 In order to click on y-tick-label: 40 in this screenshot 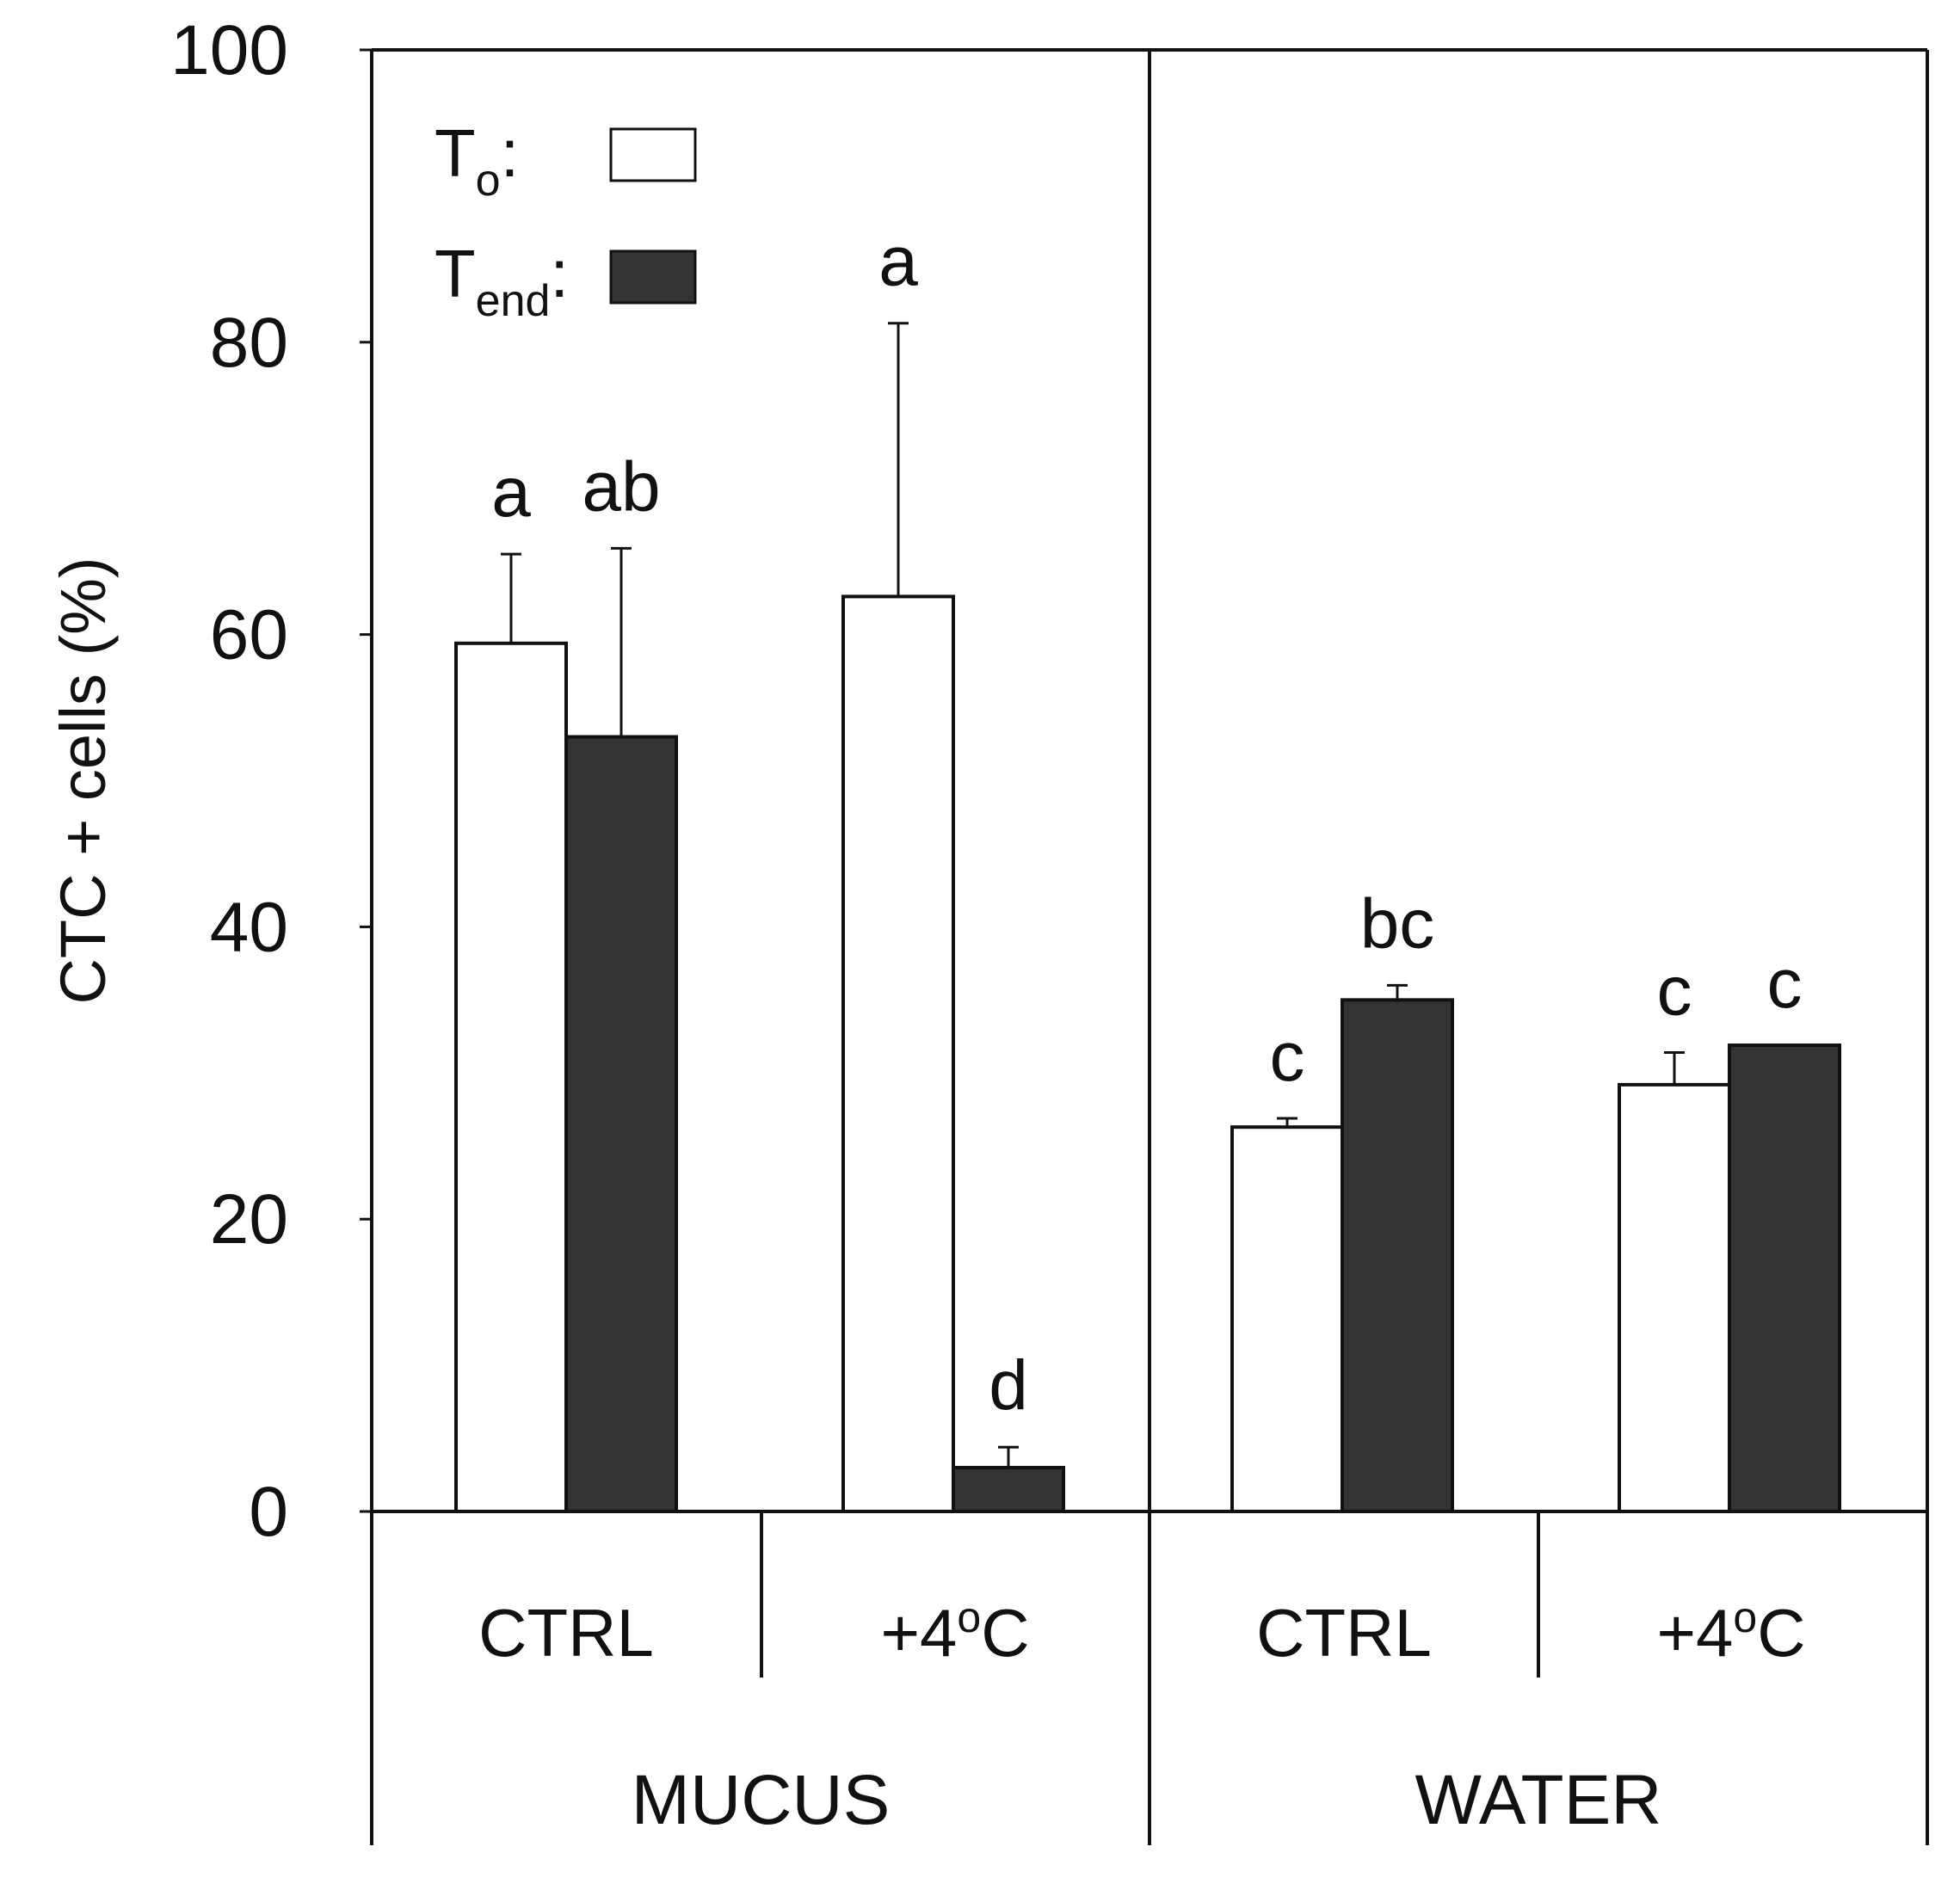, I will do `click(249, 927)`.